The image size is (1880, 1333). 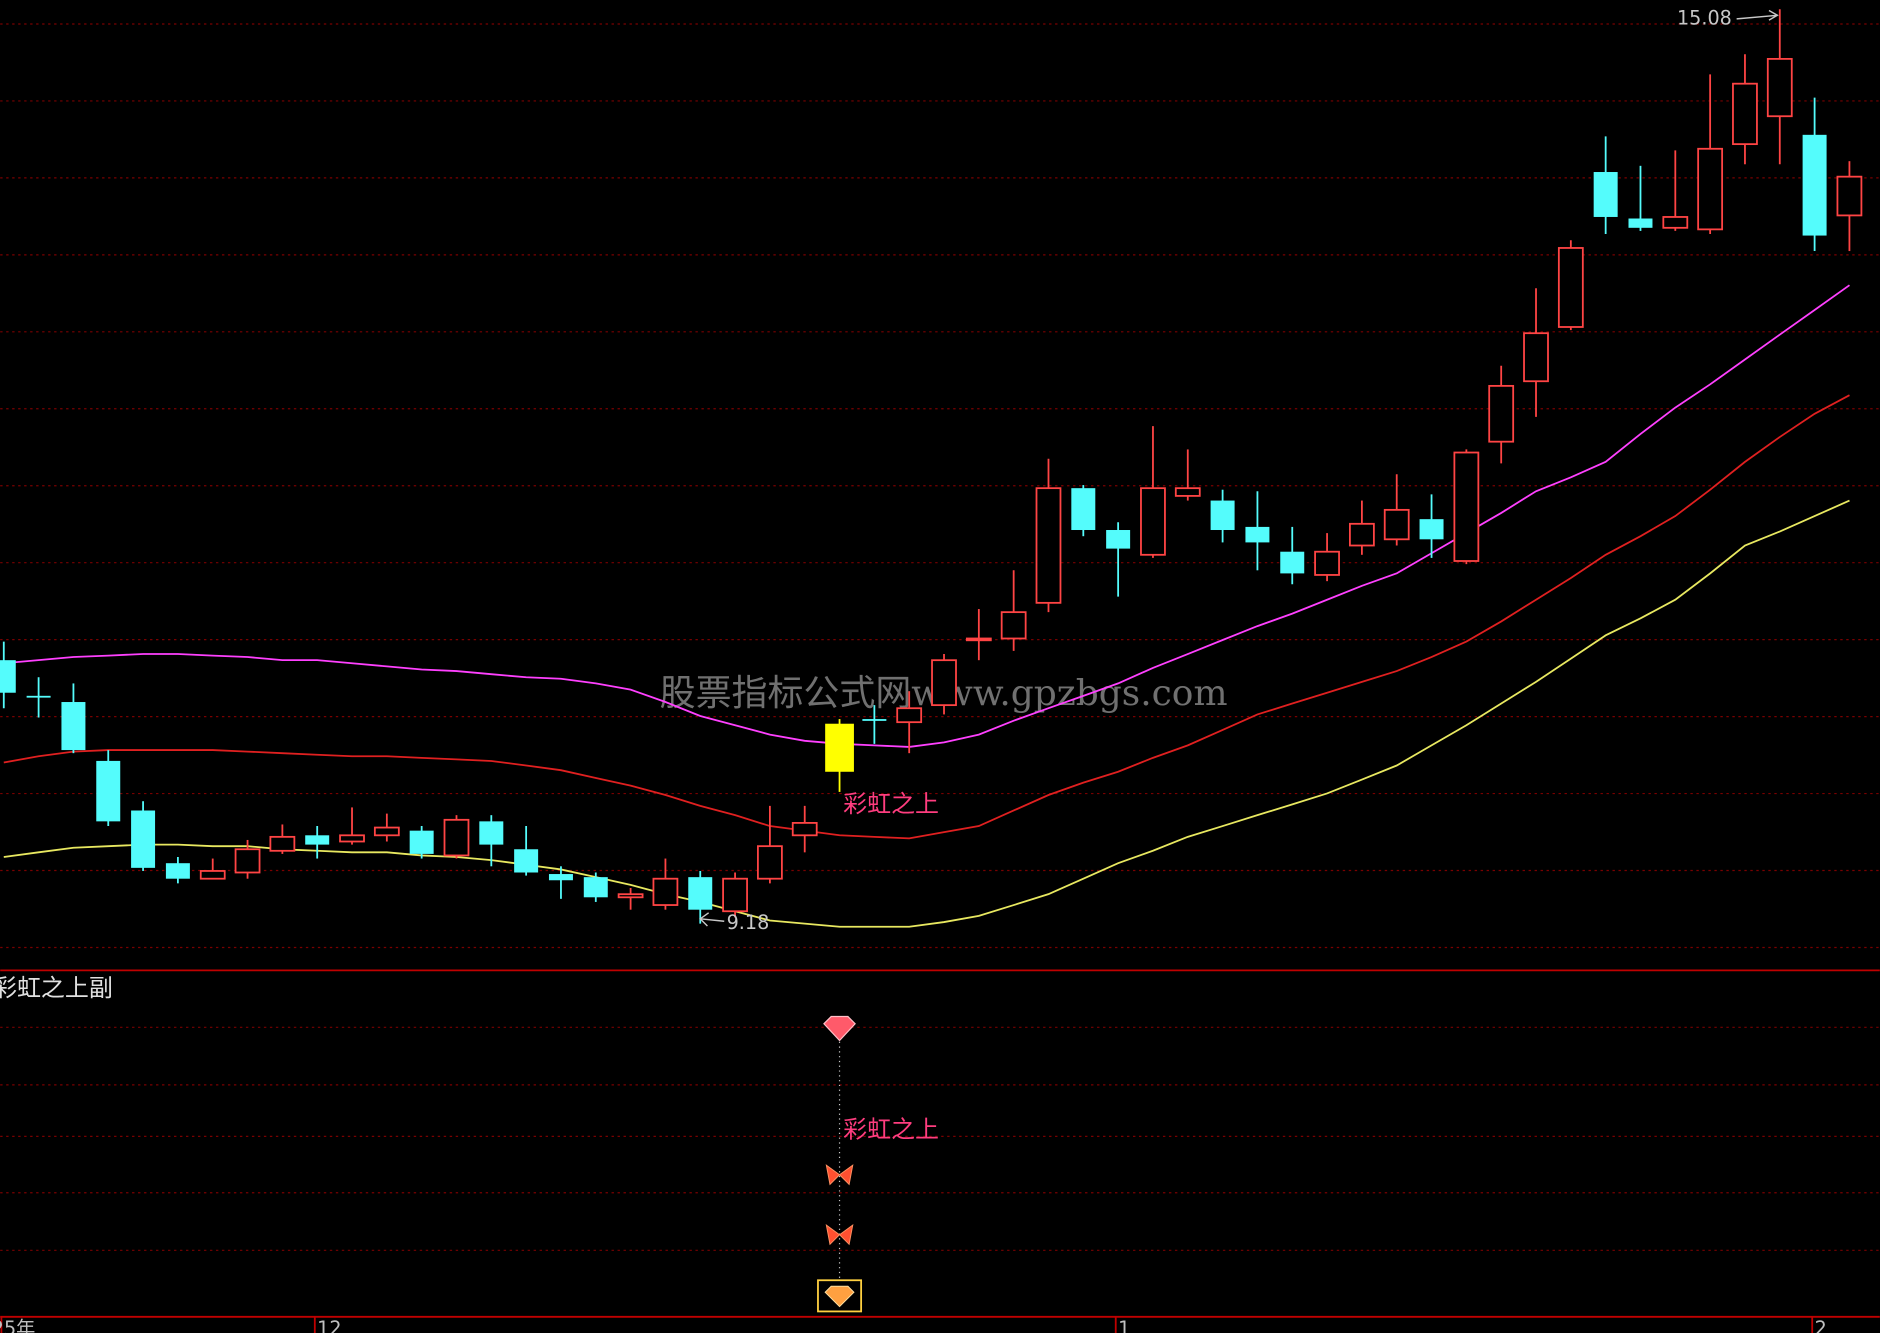 I want to click on x-tick-label: 1, so click(x=1124, y=1325).